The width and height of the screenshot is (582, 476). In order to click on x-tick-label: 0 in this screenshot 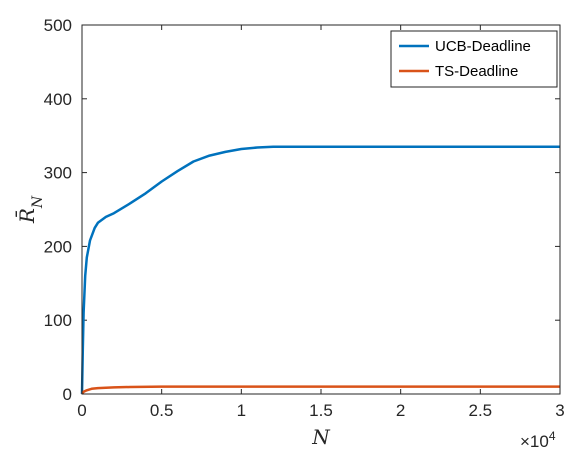, I will do `click(81, 410)`.